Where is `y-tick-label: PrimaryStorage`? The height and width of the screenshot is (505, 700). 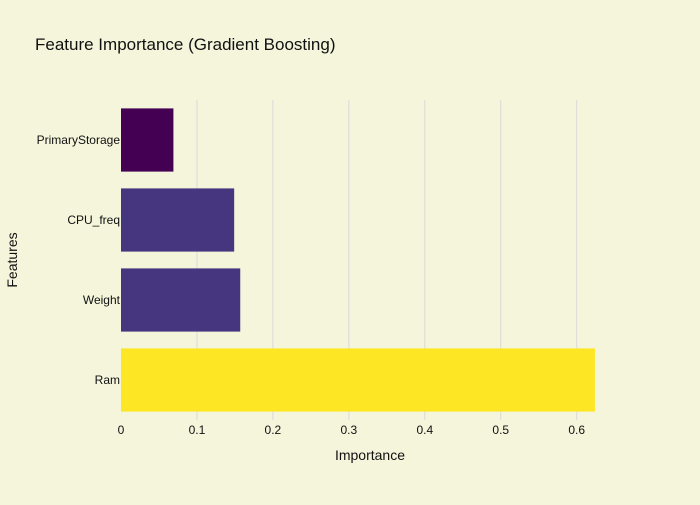 y-tick-label: PrimaryStorage is located at coordinates (79, 140).